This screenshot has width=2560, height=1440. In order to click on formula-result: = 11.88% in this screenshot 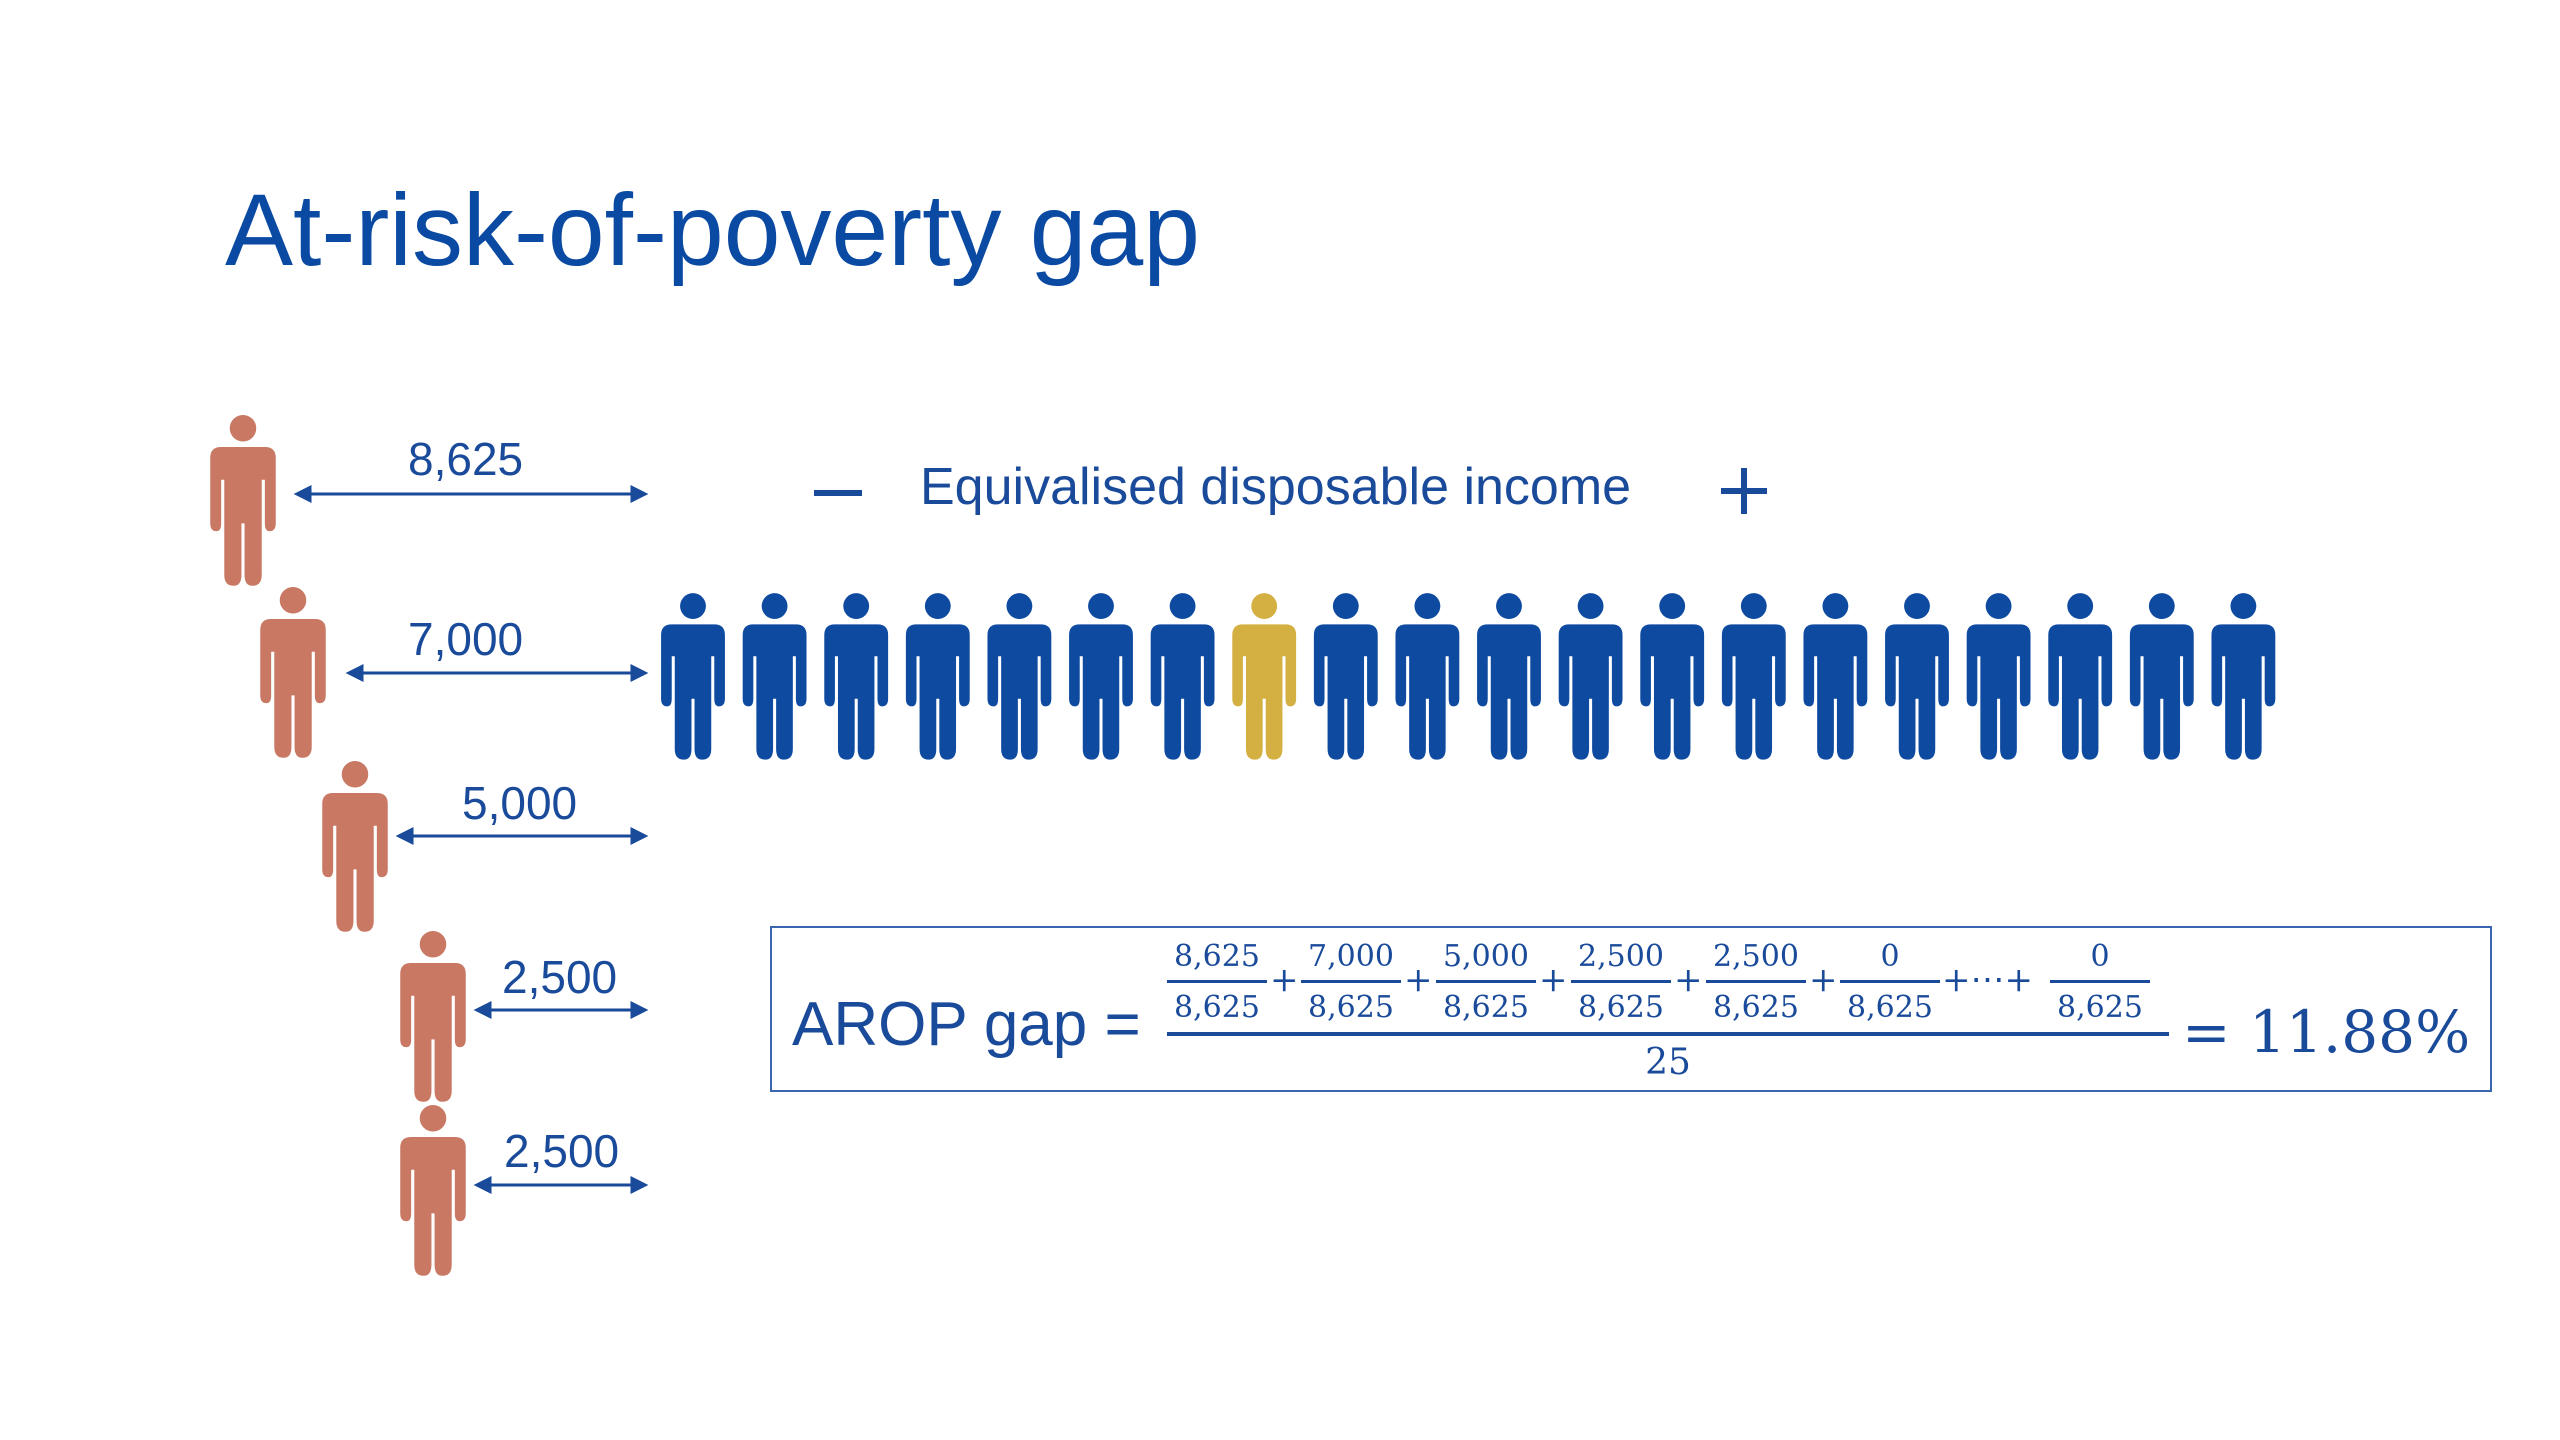, I will do `click(2326, 1032)`.